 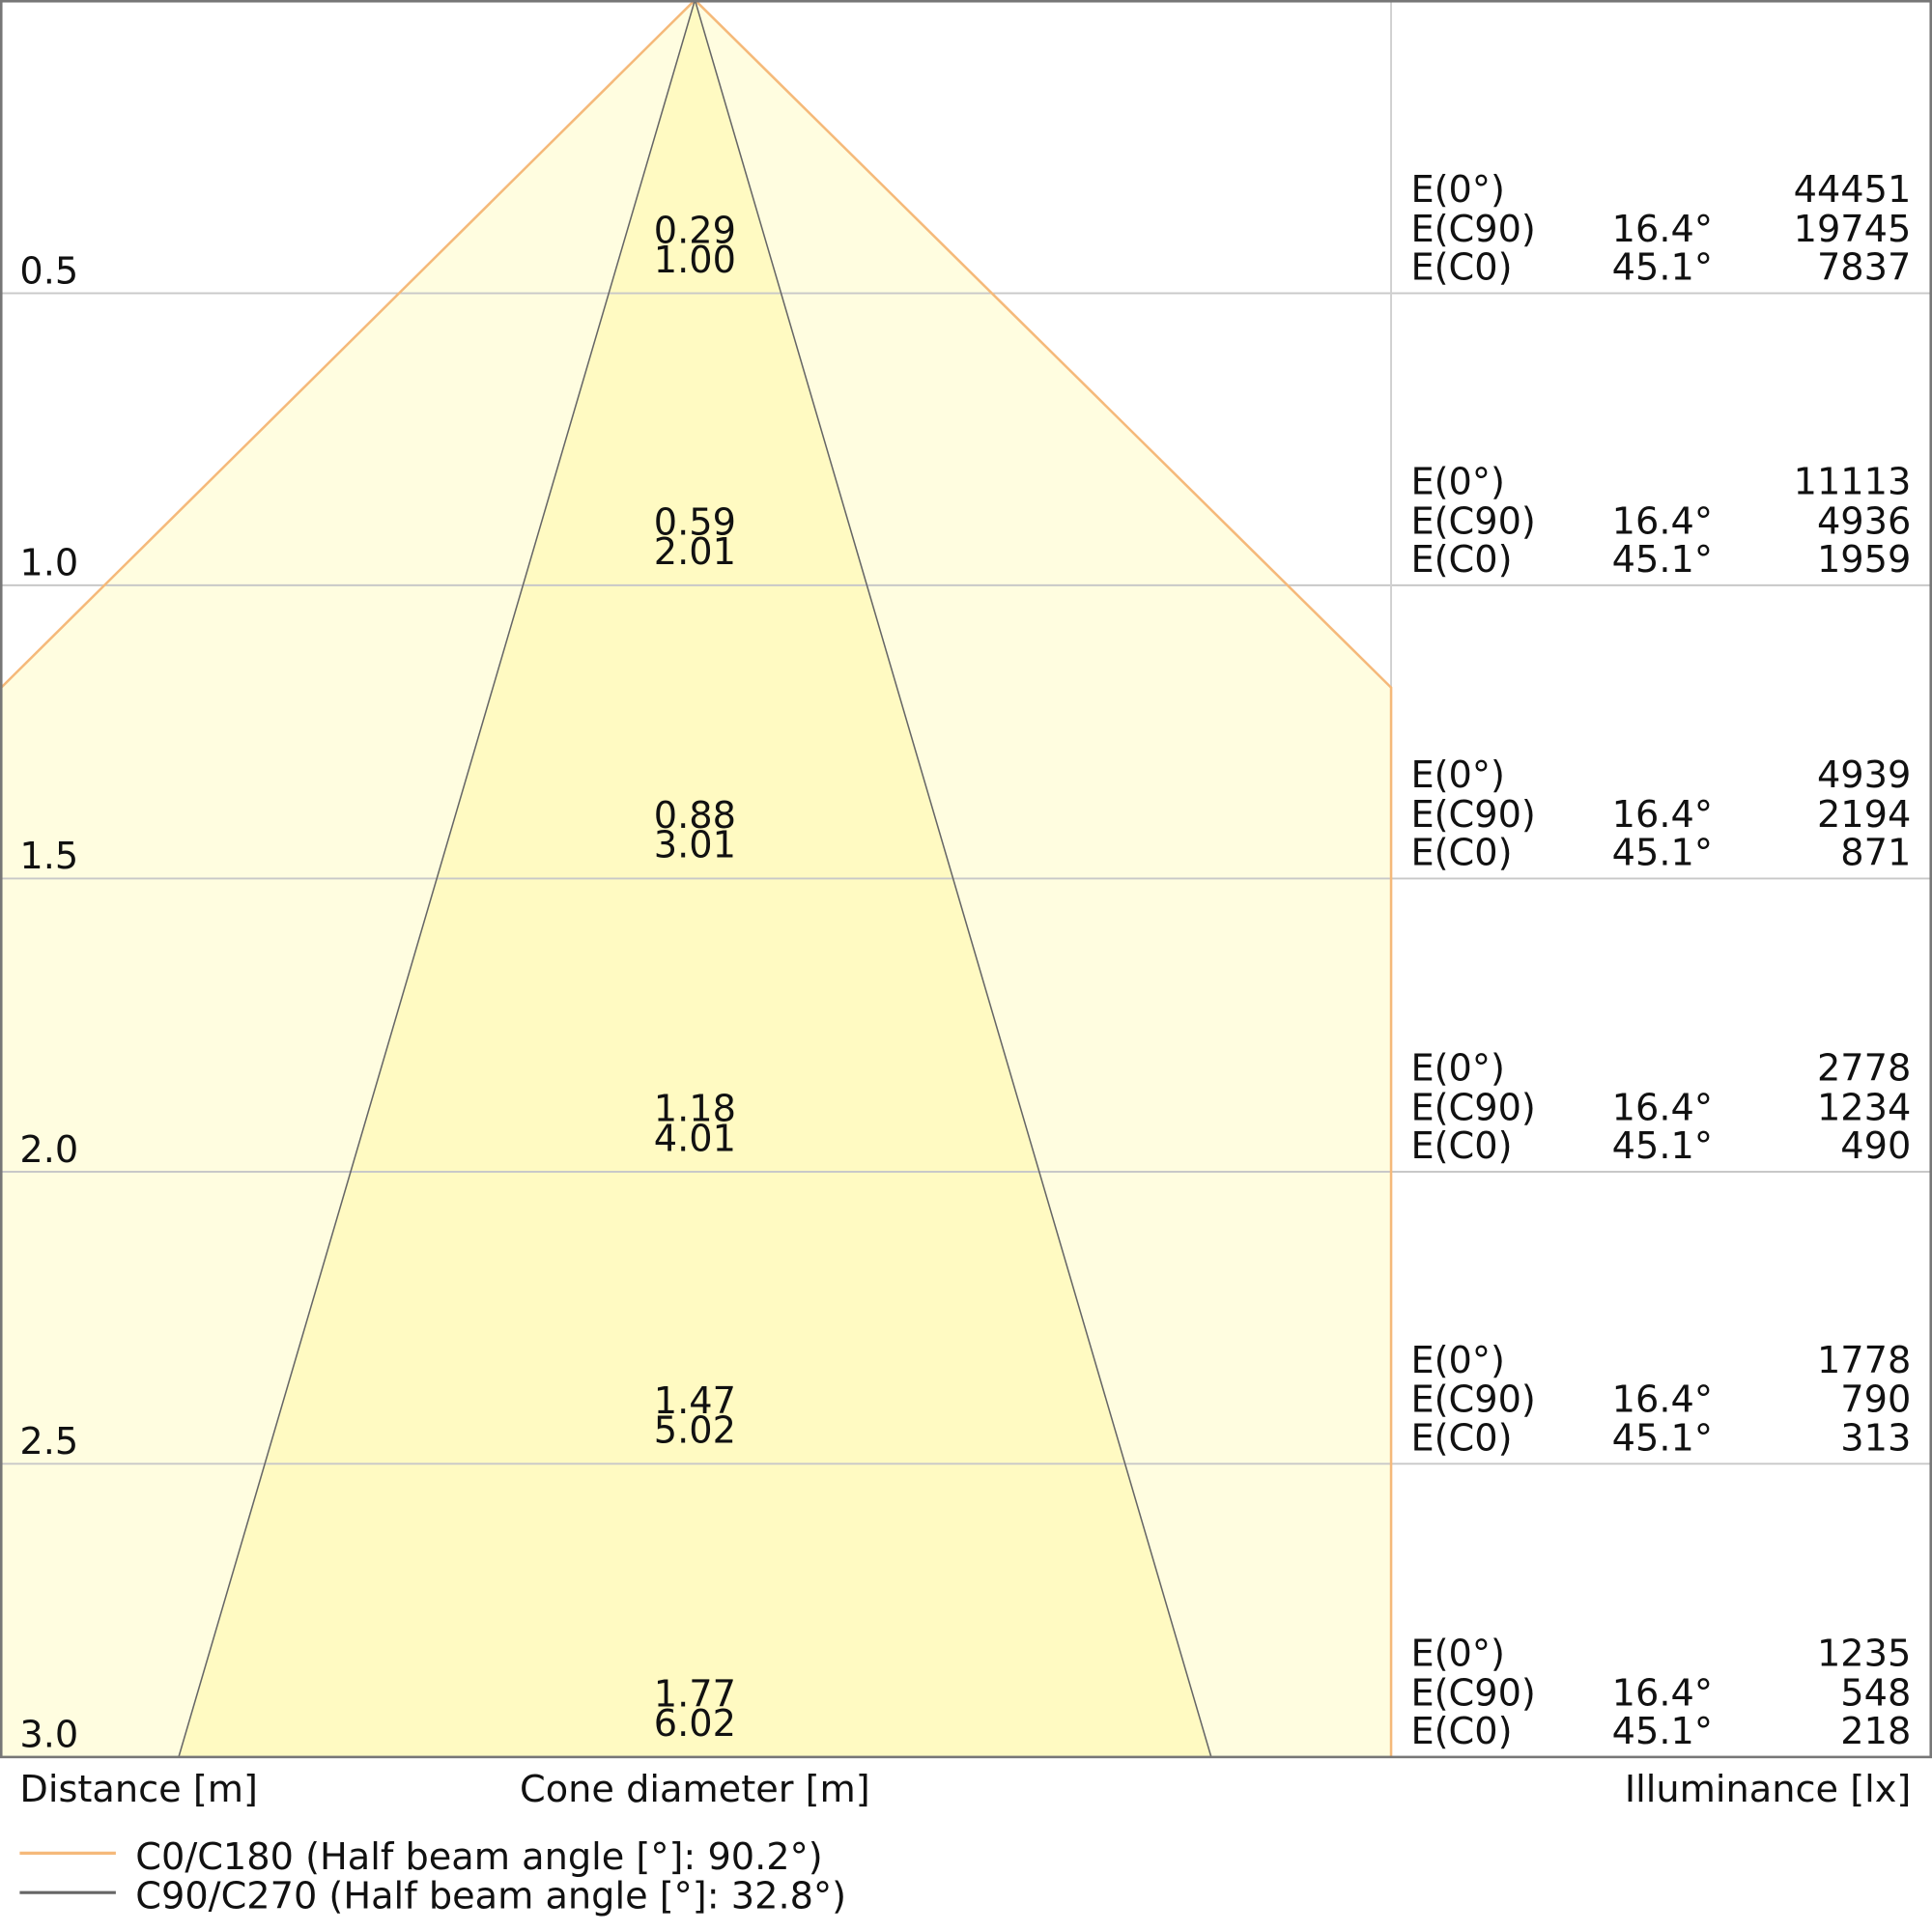 I want to click on cone-diameter-c0: 5.02, so click(x=695, y=1431).